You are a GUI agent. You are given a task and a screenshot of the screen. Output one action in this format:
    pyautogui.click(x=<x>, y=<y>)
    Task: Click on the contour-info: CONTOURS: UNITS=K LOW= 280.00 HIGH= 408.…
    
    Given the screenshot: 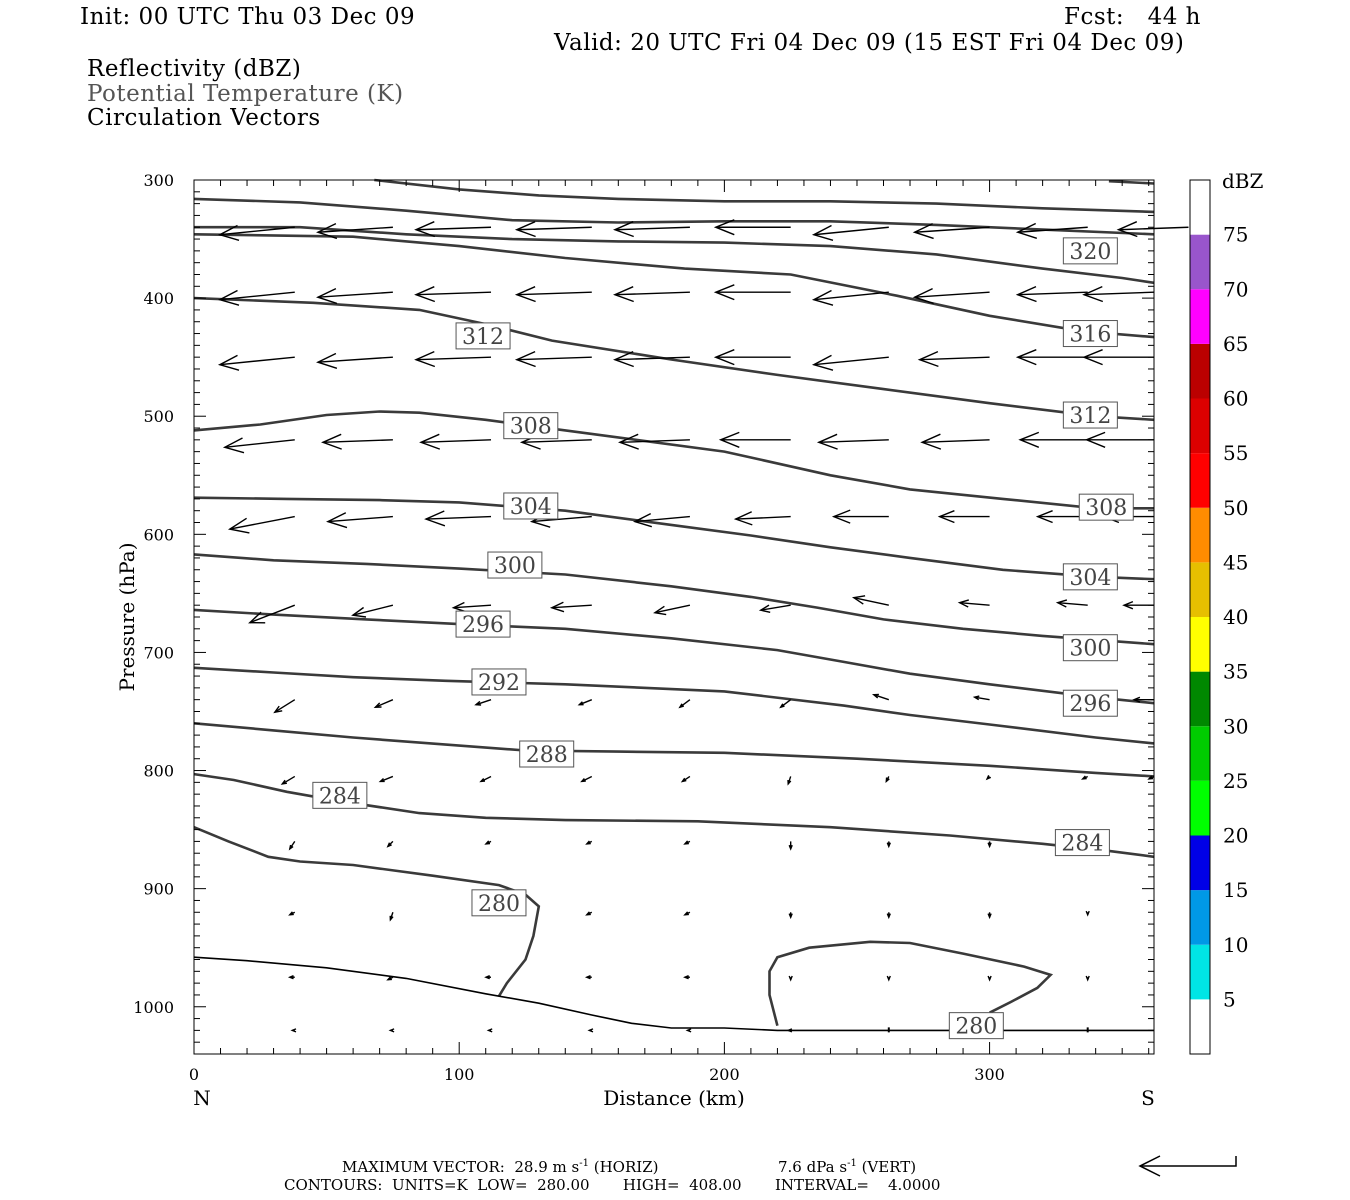 What is the action you would take?
    pyautogui.click(x=612, y=1185)
    